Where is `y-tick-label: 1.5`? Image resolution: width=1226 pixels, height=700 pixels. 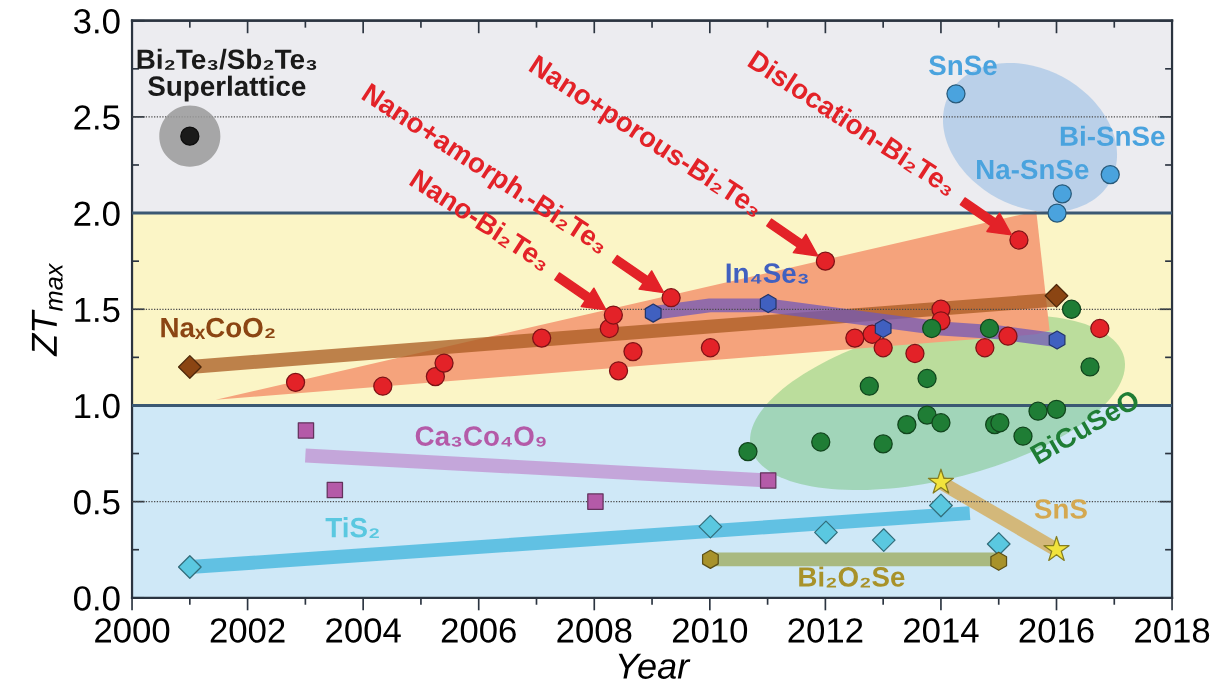
y-tick-label: 1.5 is located at coordinates (97, 310).